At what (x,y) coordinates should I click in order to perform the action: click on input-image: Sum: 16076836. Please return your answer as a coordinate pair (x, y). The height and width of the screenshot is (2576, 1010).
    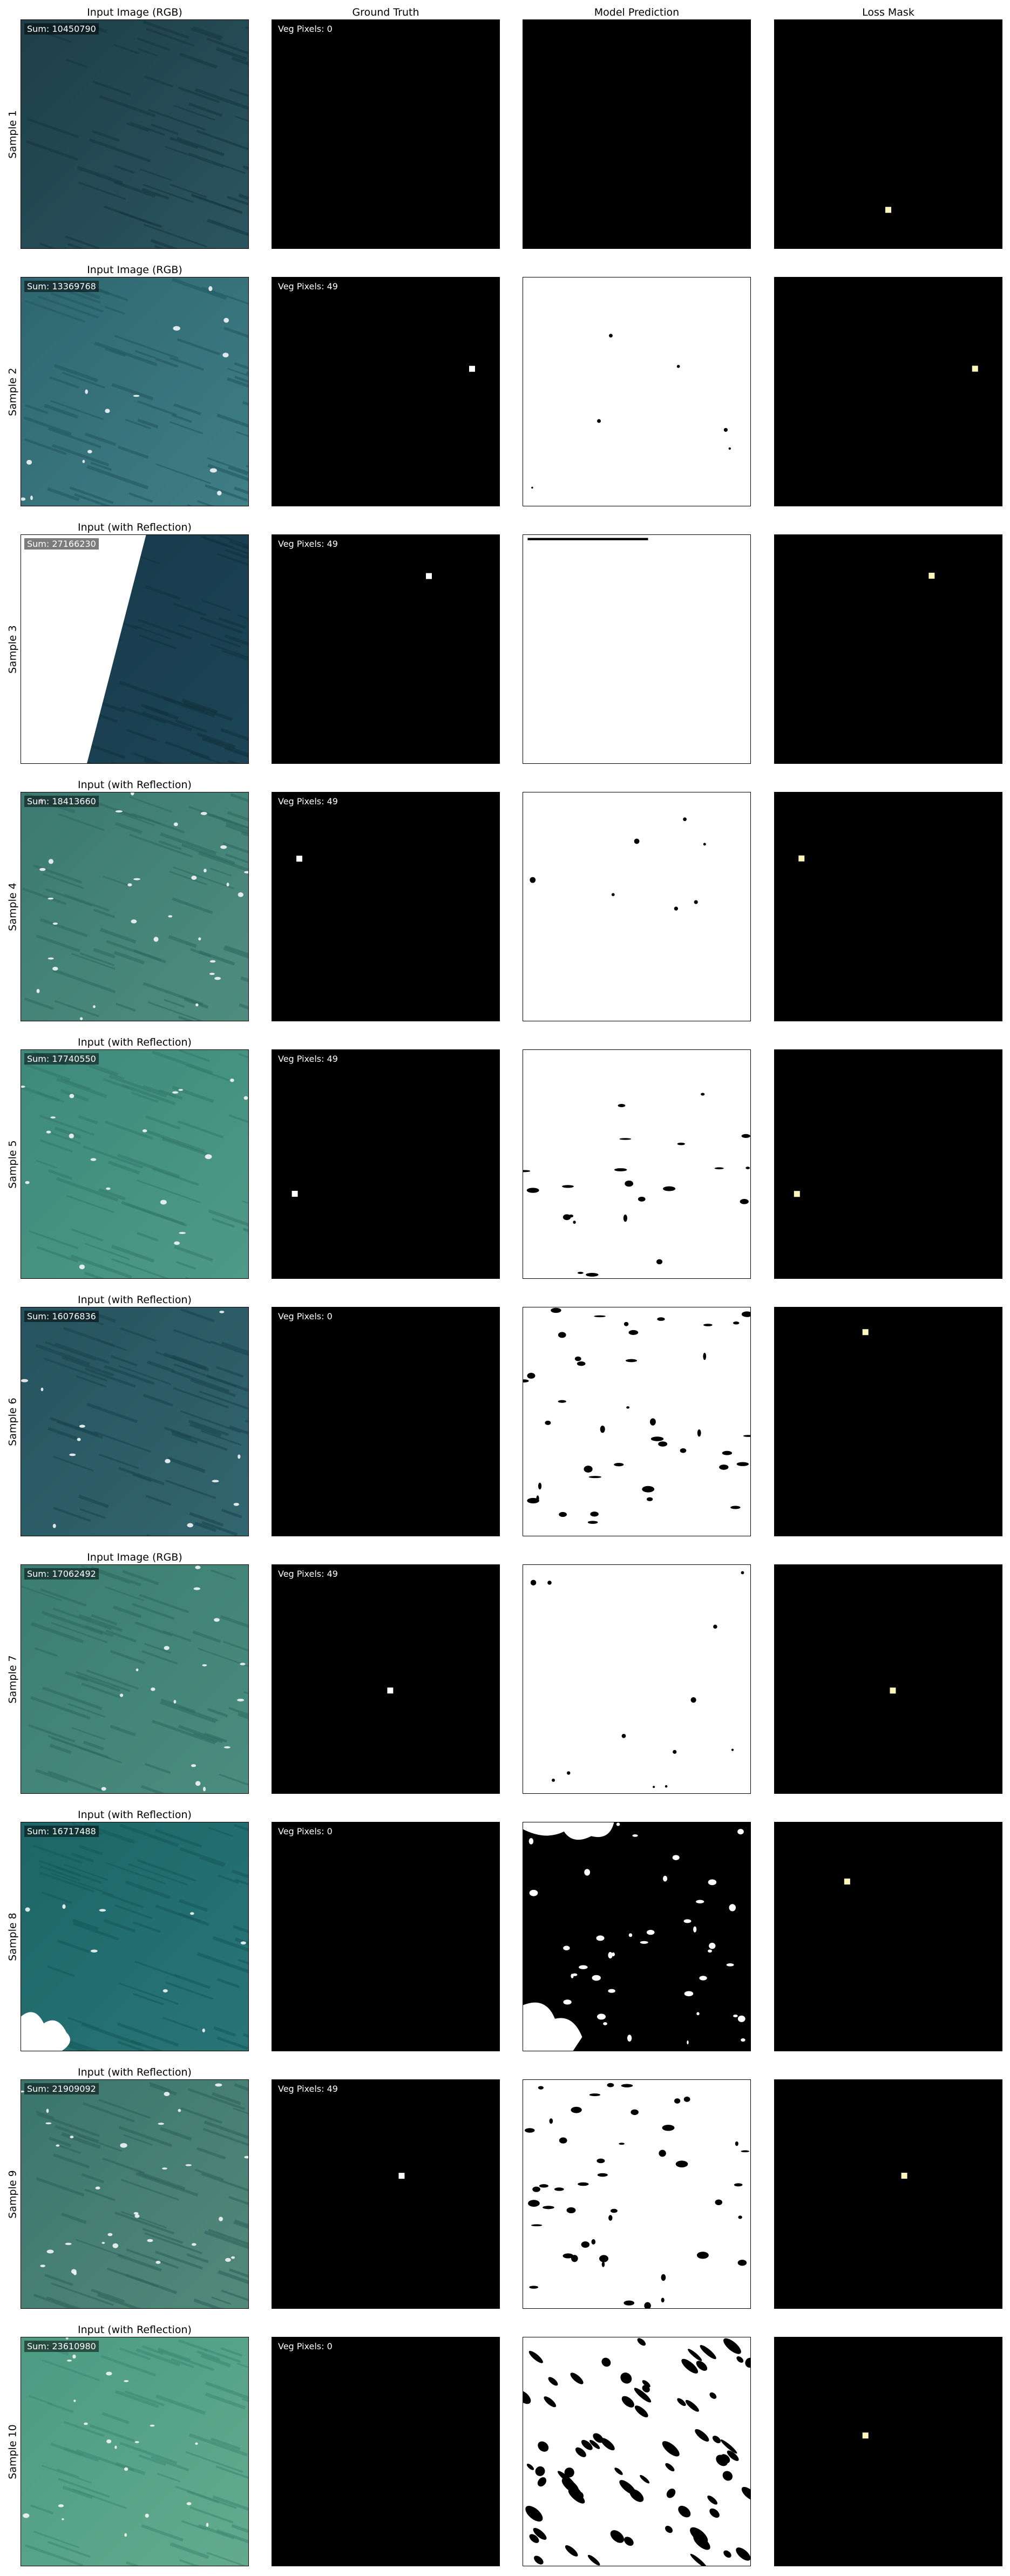
    Looking at the image, I should click on (135, 1421).